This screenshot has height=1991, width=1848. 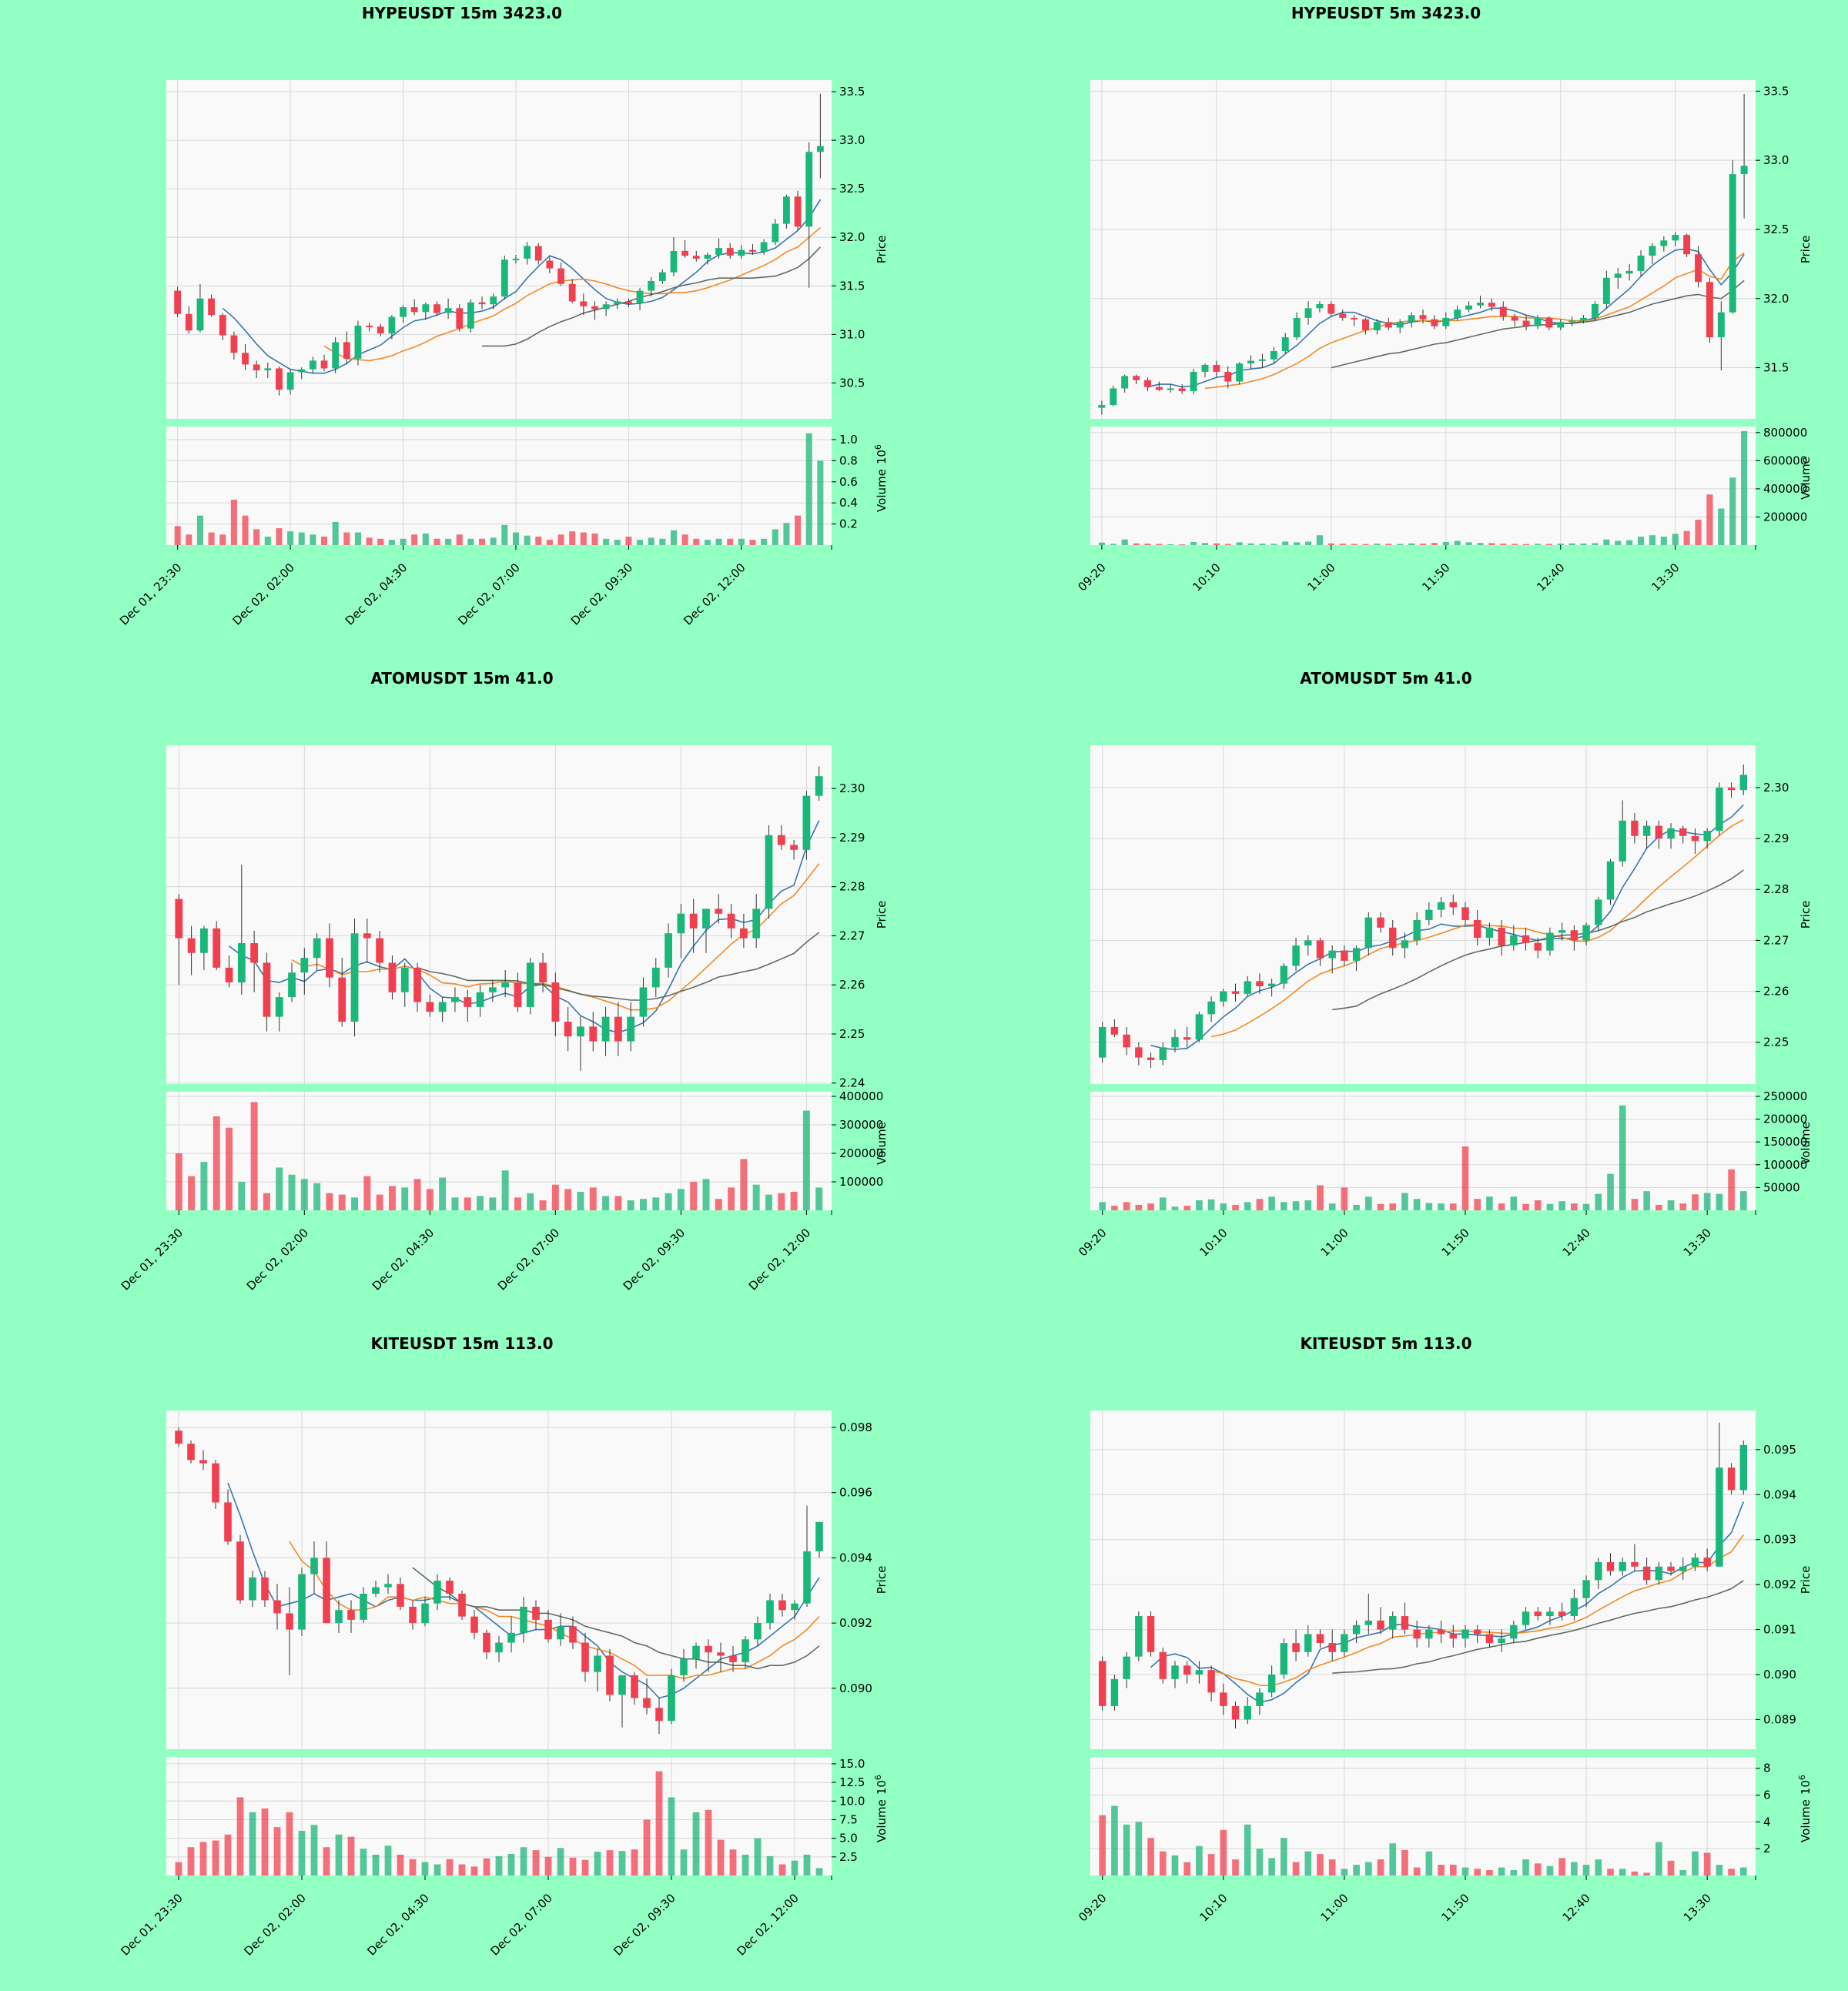 What do you see at coordinates (1780, 1450) in the screenshot?
I see `y-tick-label: 0.095` at bounding box center [1780, 1450].